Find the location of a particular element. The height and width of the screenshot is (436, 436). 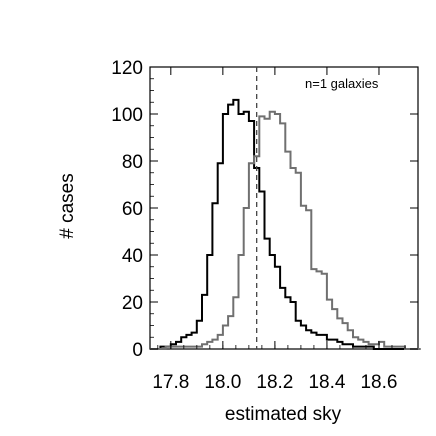

y-tick-label: 0 is located at coordinates (137, 350).